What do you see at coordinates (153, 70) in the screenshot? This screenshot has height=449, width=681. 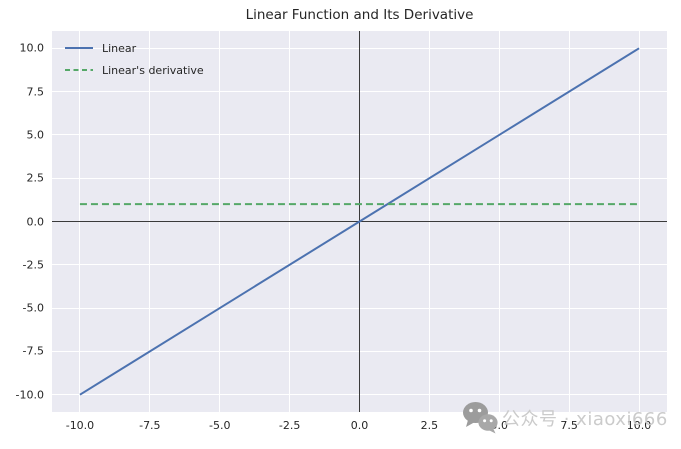 I see `legend-label: Linear's derivative` at bounding box center [153, 70].